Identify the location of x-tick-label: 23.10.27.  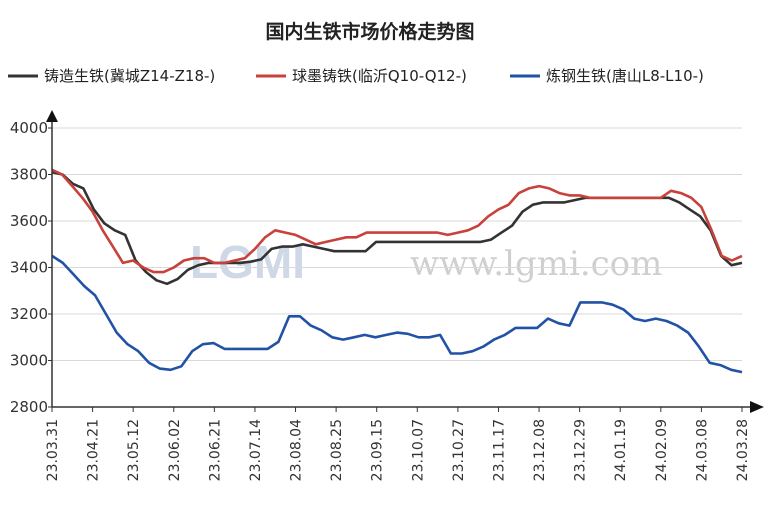
(459, 450).